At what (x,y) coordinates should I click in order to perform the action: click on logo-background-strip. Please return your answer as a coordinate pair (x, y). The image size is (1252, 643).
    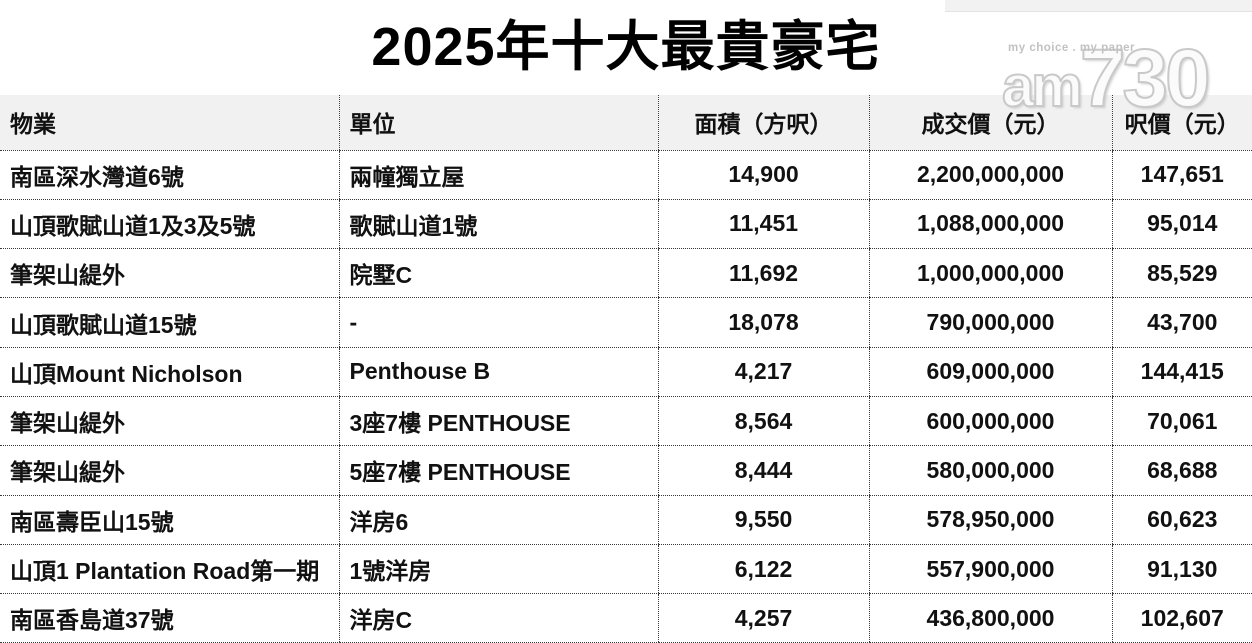
    Looking at the image, I should click on (1098, 6).